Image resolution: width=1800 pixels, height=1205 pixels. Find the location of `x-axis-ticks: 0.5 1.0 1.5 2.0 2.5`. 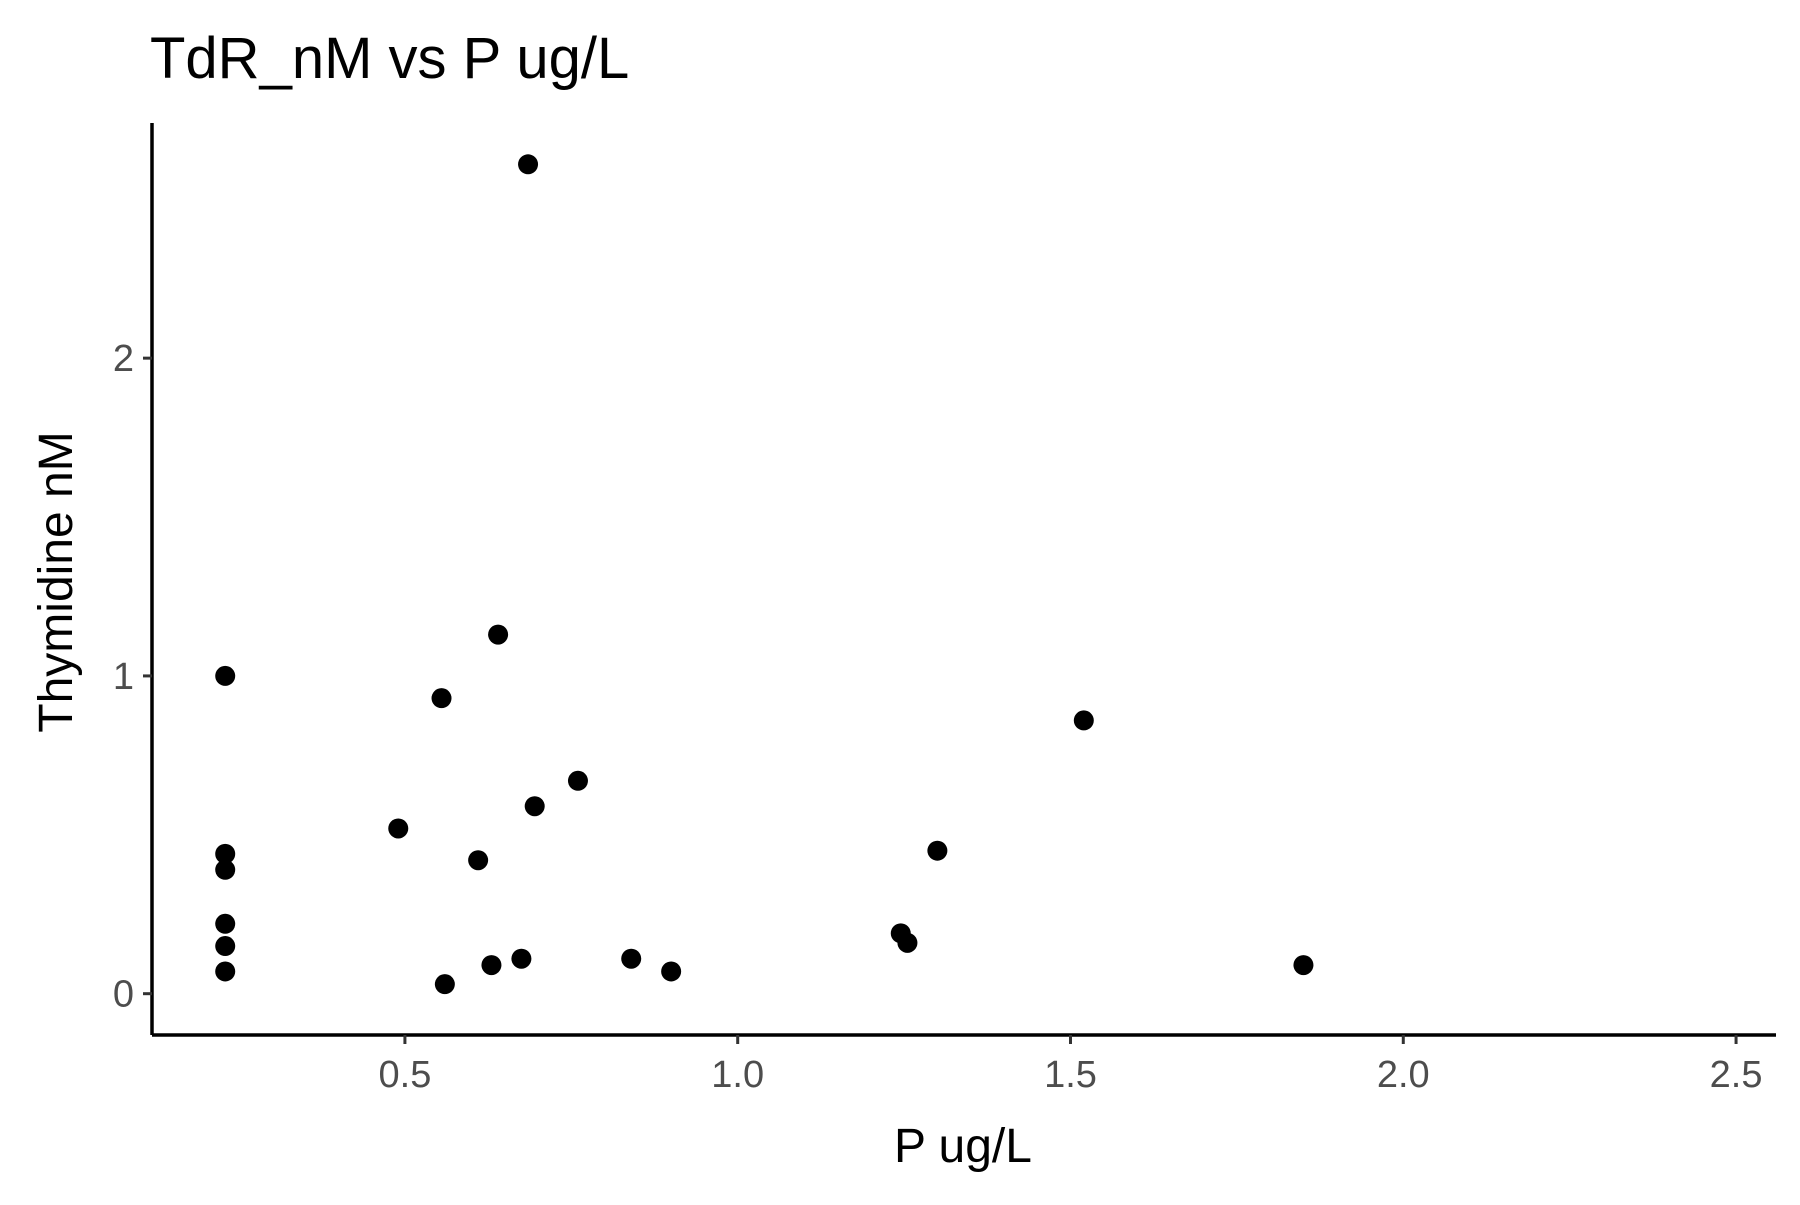

x-axis-ticks: 0.5 1.0 1.5 2.0 2.5 is located at coordinates (1071, 1065).